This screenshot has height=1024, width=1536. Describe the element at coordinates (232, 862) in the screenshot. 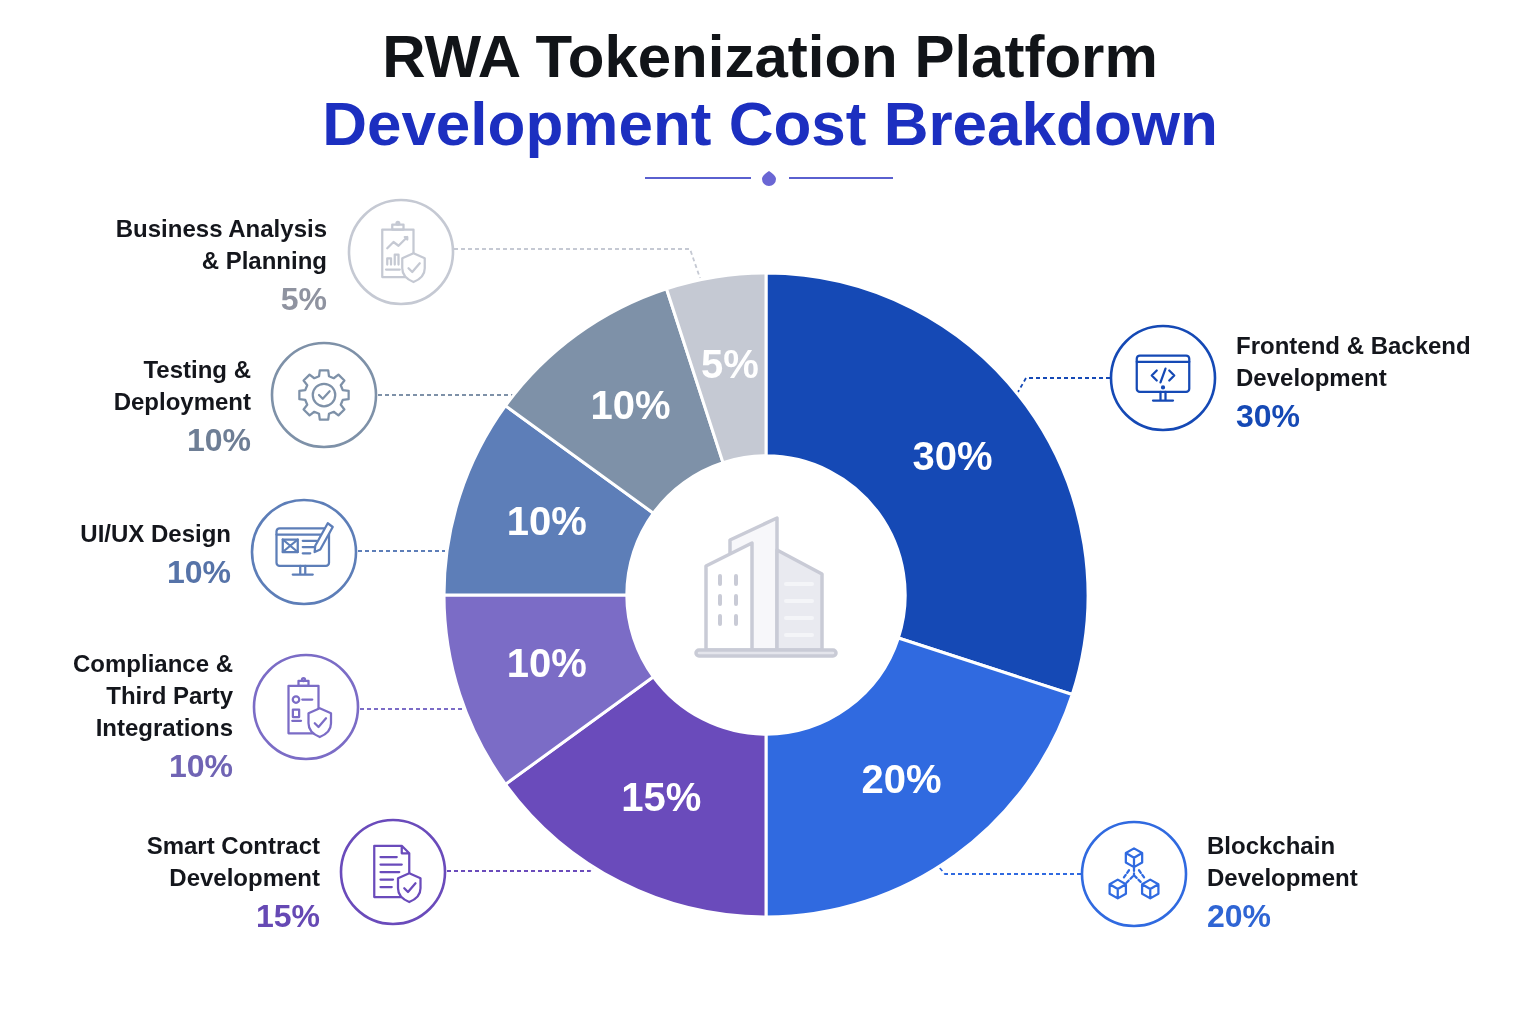

I see `legend-label: Smart Contract Development` at that location.